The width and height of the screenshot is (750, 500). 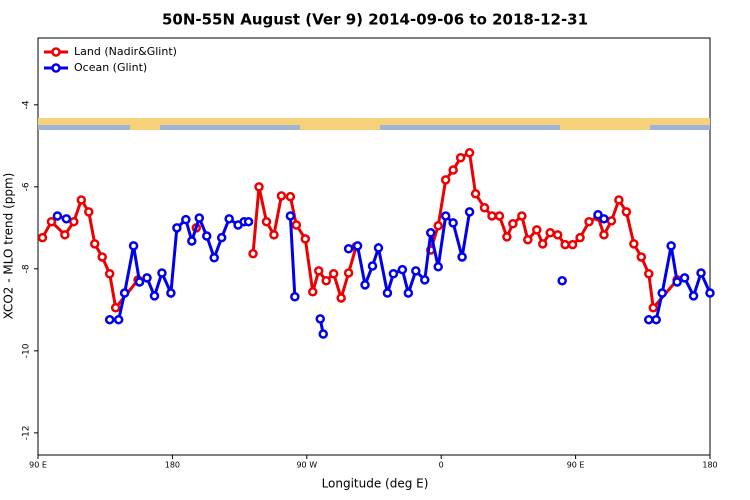 What do you see at coordinates (27, 186) in the screenshot?
I see `y-tick-label: -6` at bounding box center [27, 186].